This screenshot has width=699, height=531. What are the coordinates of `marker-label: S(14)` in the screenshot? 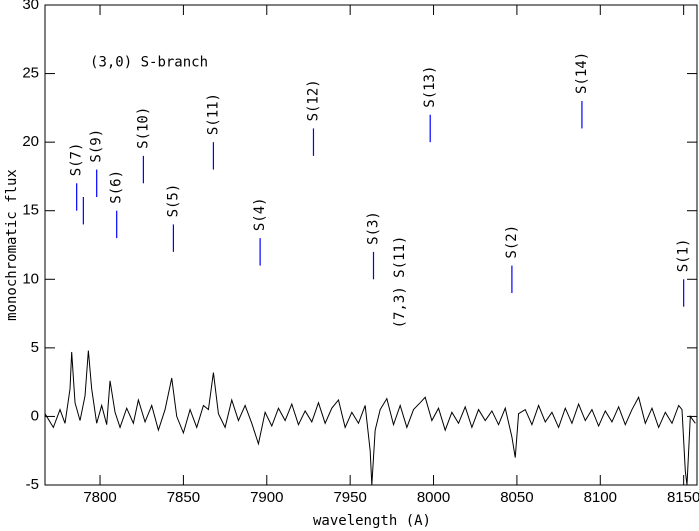 It's located at (582, 73).